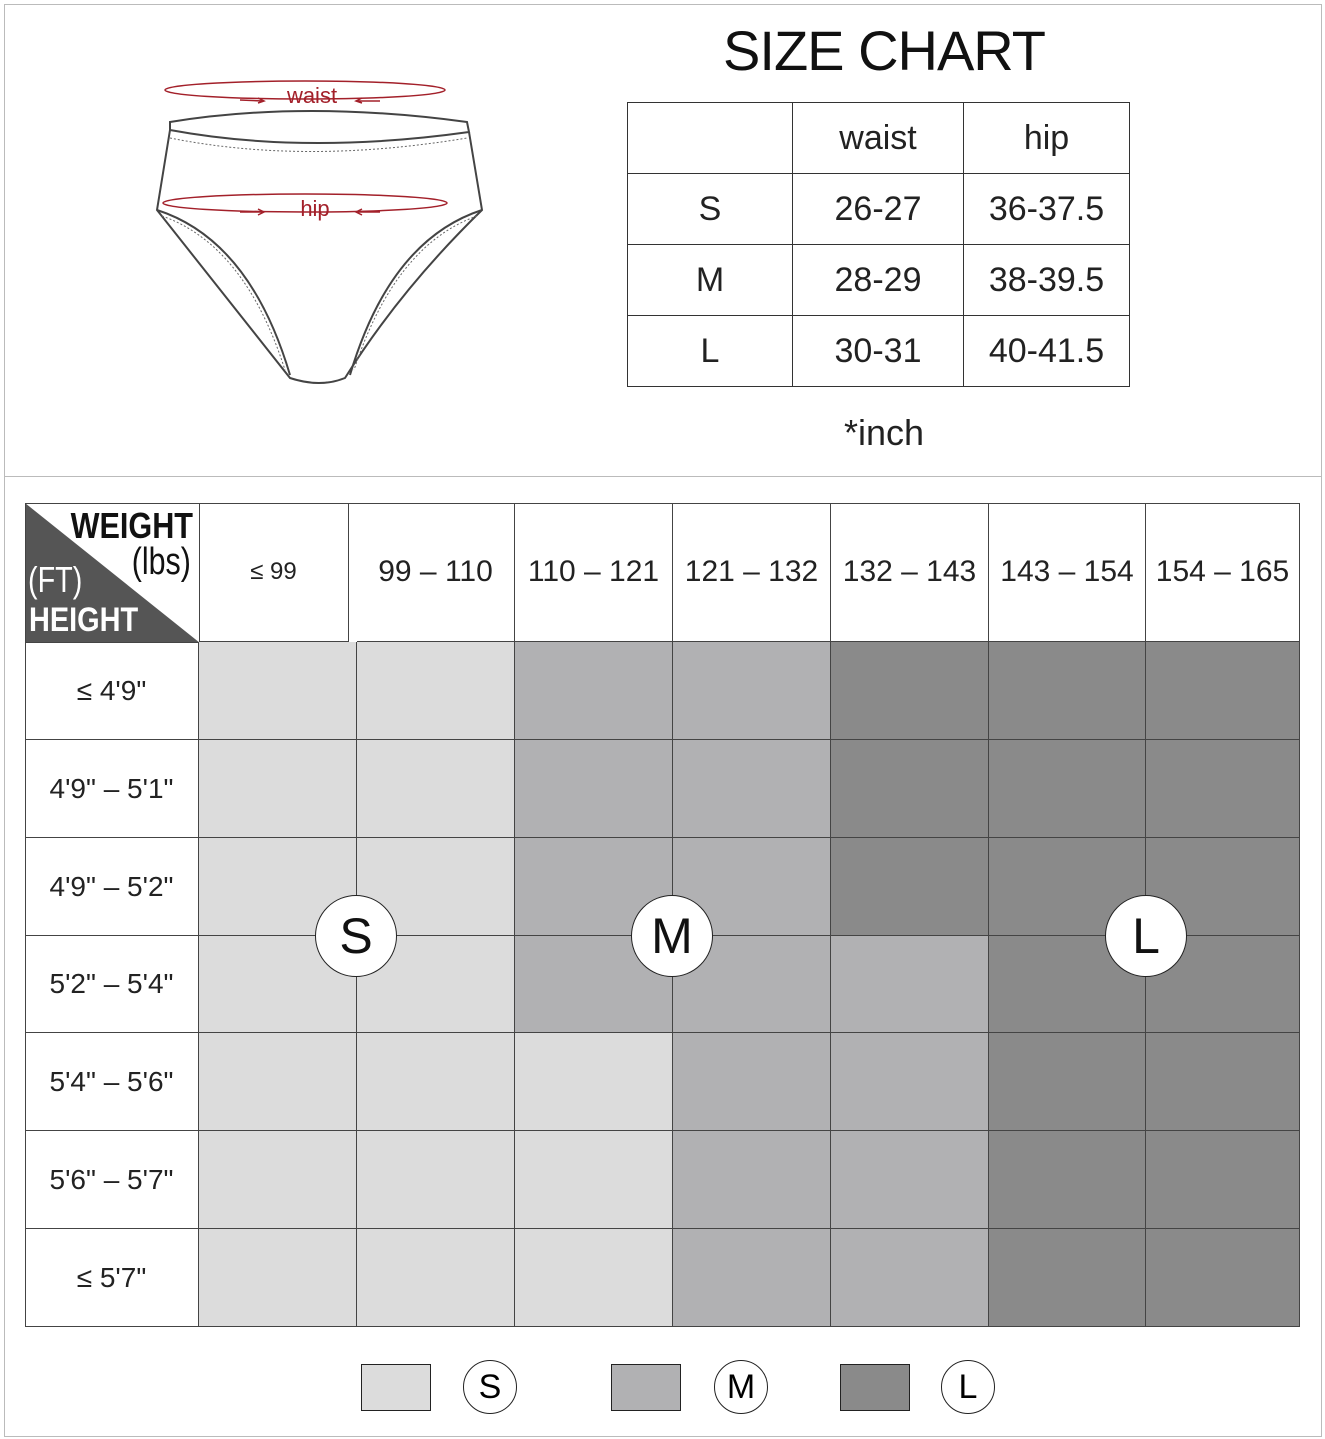  I want to click on legend-swatch-s, so click(396, 1387).